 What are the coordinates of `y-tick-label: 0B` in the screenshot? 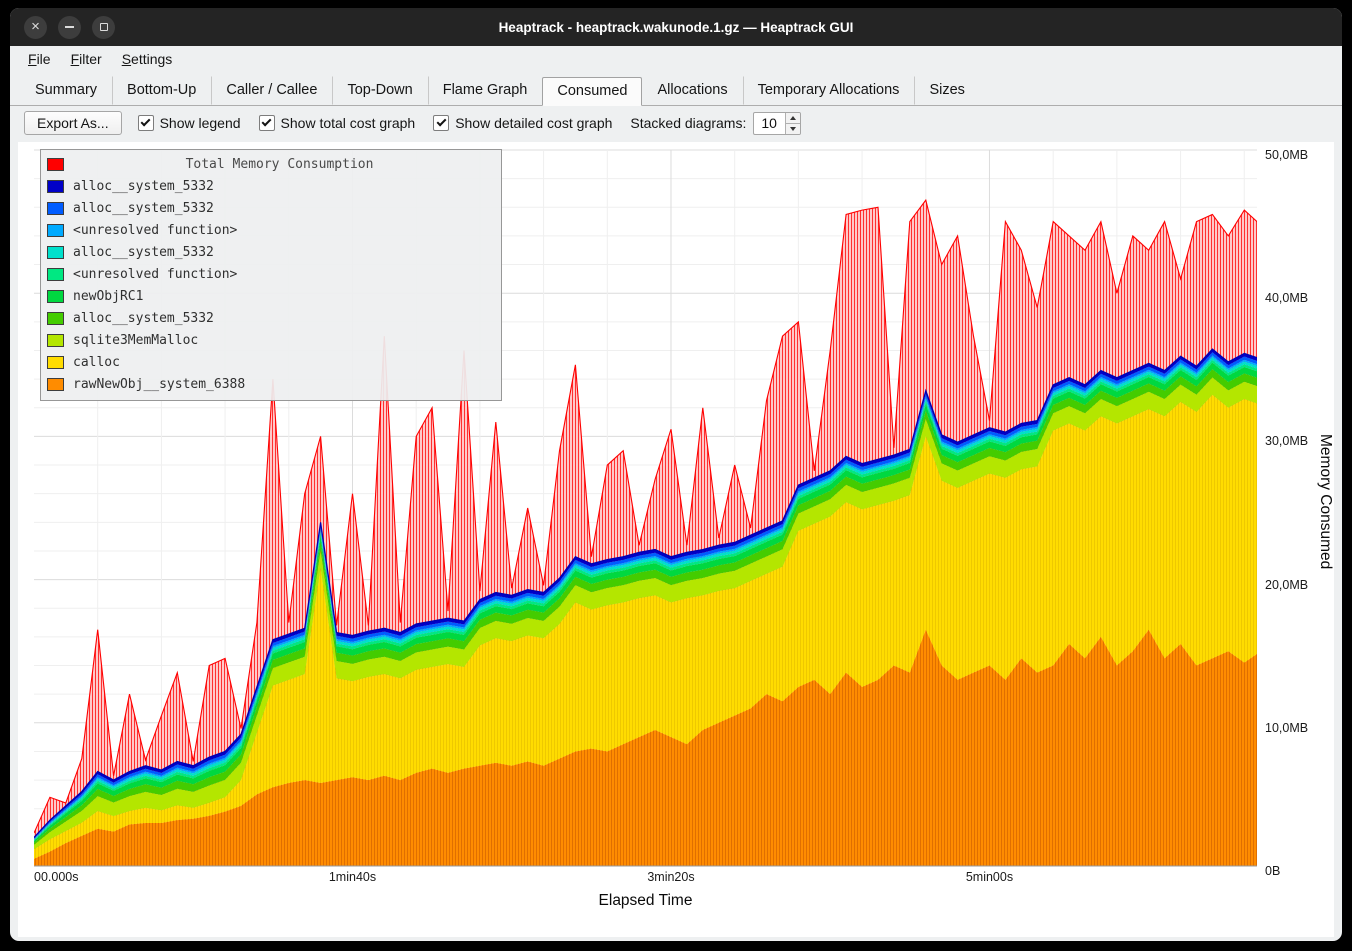 It's located at (1273, 871).